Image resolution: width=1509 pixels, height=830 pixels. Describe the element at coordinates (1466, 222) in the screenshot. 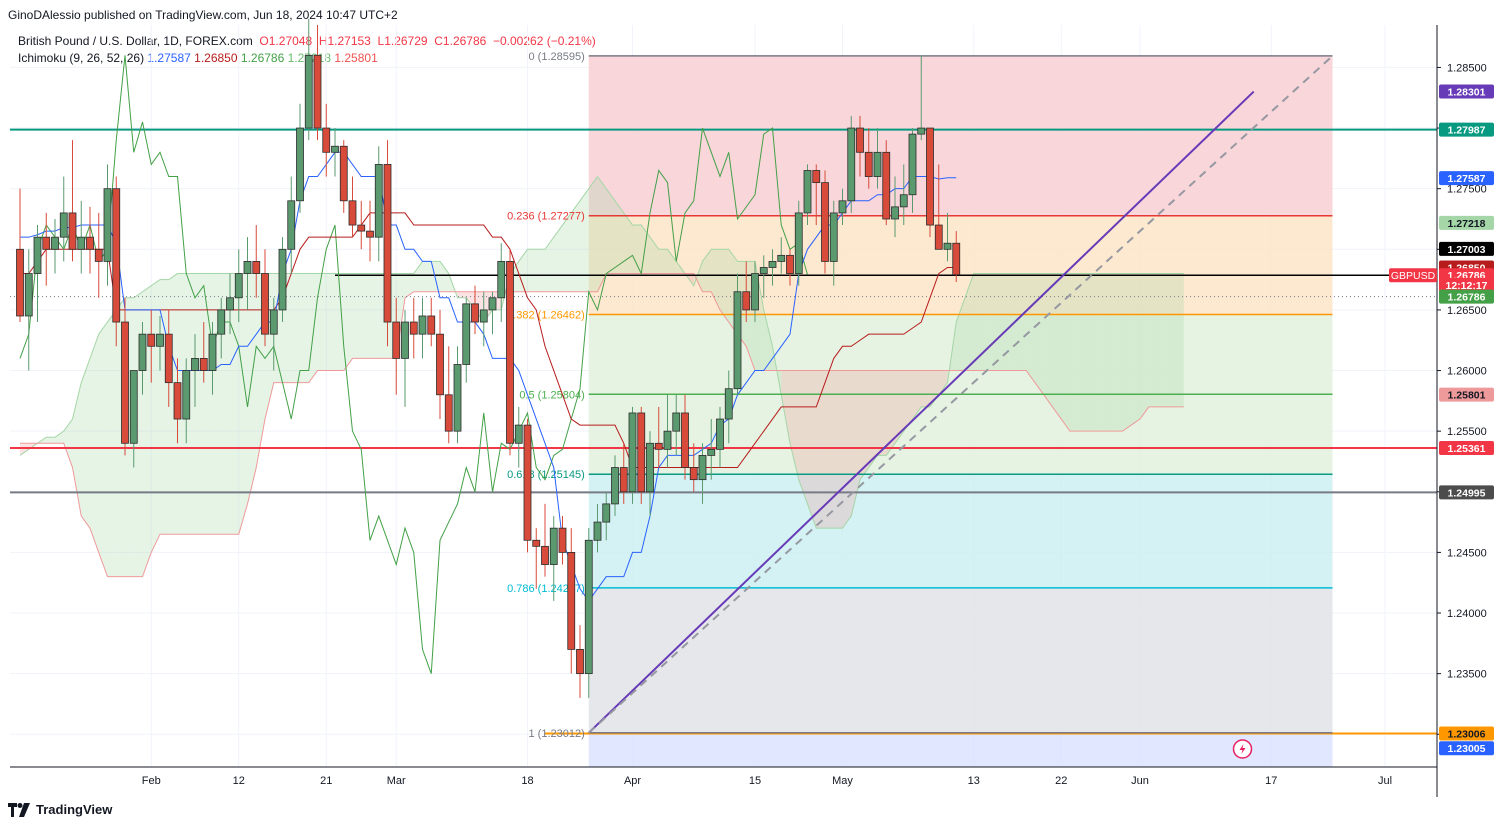

I see `price-label: 1.27218` at that location.